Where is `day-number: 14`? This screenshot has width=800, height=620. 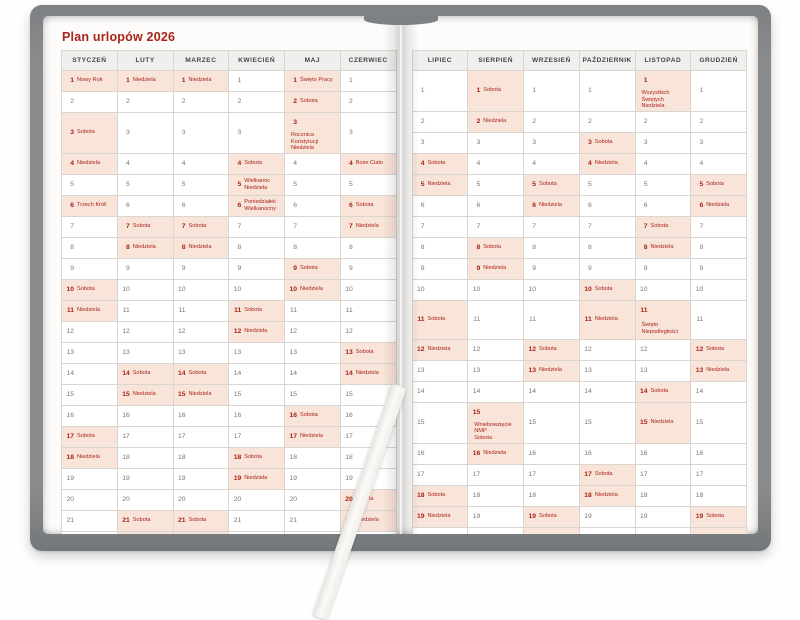 day-number: 14 is located at coordinates (236, 373).